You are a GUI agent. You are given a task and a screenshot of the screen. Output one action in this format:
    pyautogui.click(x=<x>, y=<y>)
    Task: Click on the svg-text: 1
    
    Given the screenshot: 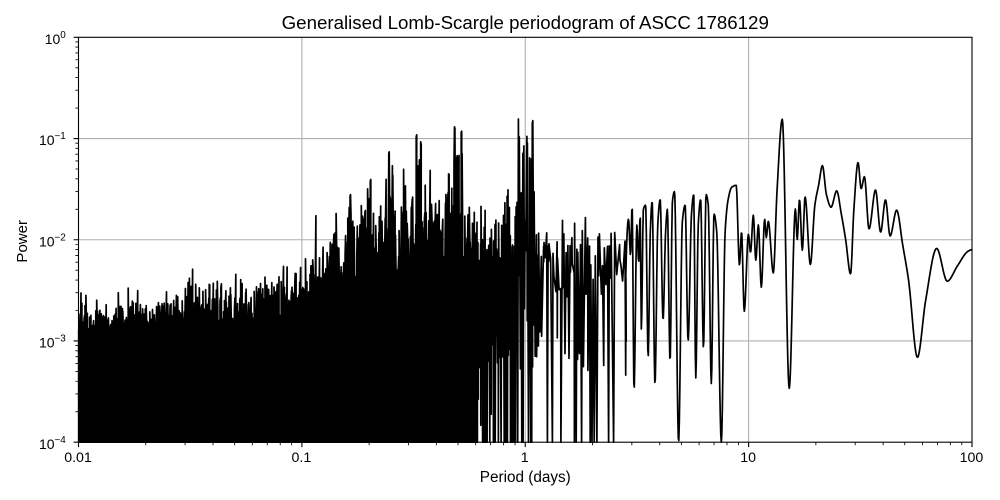 What is the action you would take?
    pyautogui.click(x=525, y=458)
    